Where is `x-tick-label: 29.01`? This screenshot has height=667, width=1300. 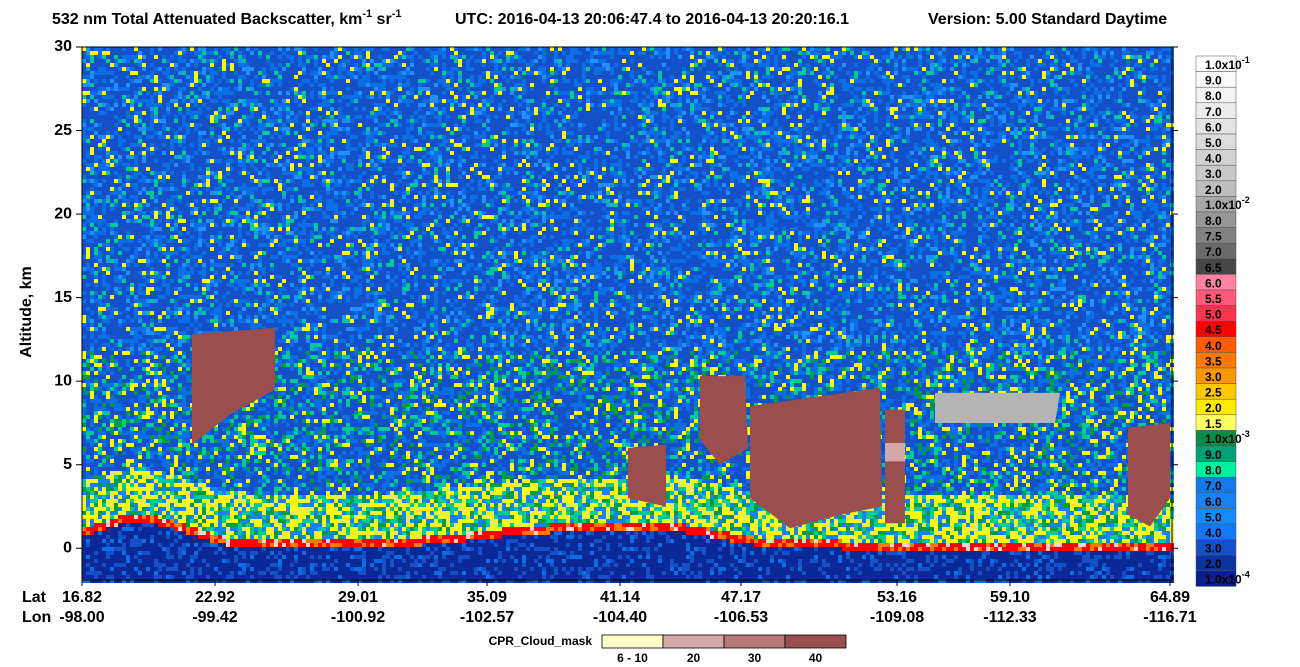
x-tick-label: 29.01 is located at coordinates (358, 597).